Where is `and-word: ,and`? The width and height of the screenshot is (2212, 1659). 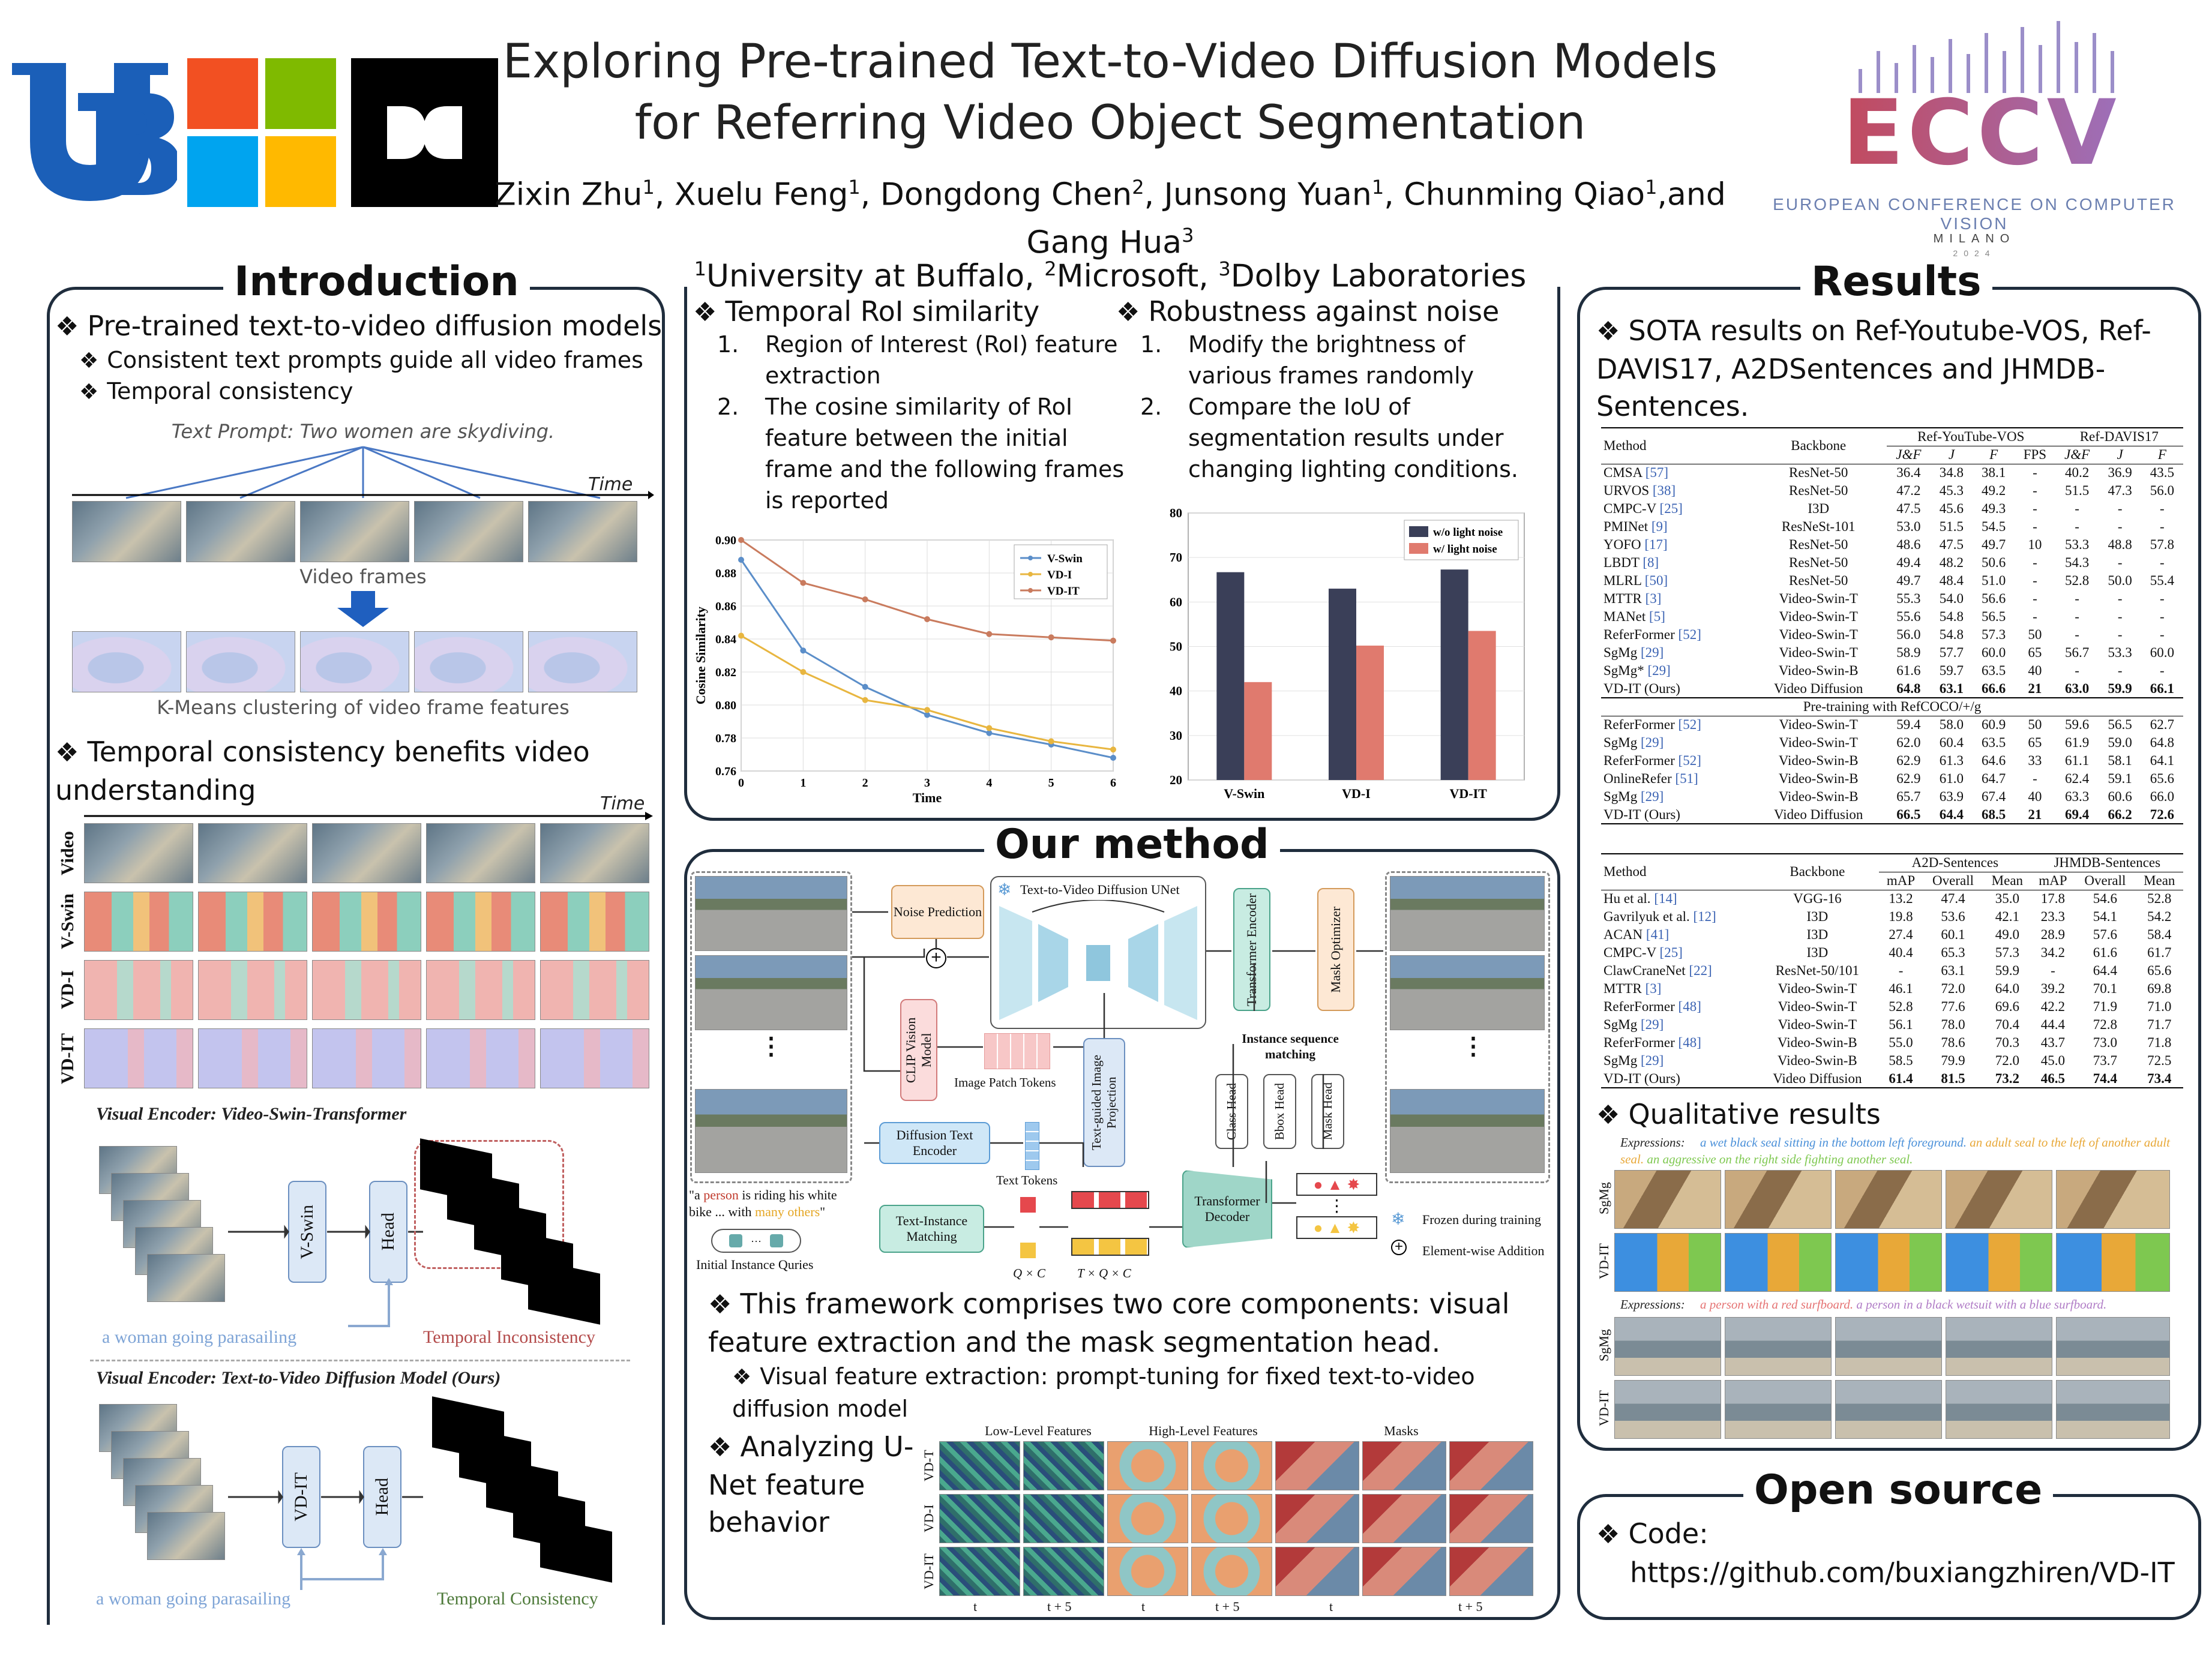 and-word: ,and is located at coordinates (1692, 194).